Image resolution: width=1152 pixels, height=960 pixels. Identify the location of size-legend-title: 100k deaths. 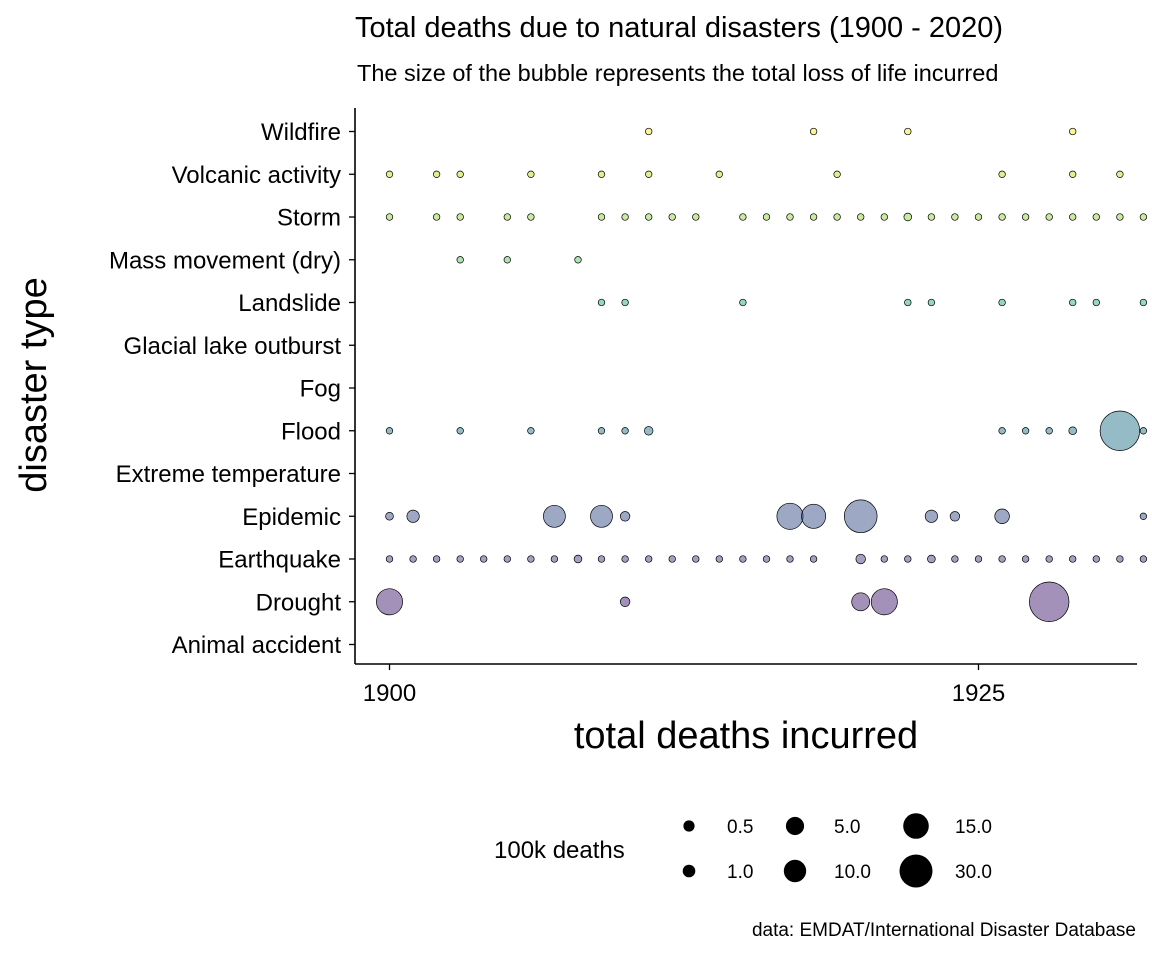
(559, 850).